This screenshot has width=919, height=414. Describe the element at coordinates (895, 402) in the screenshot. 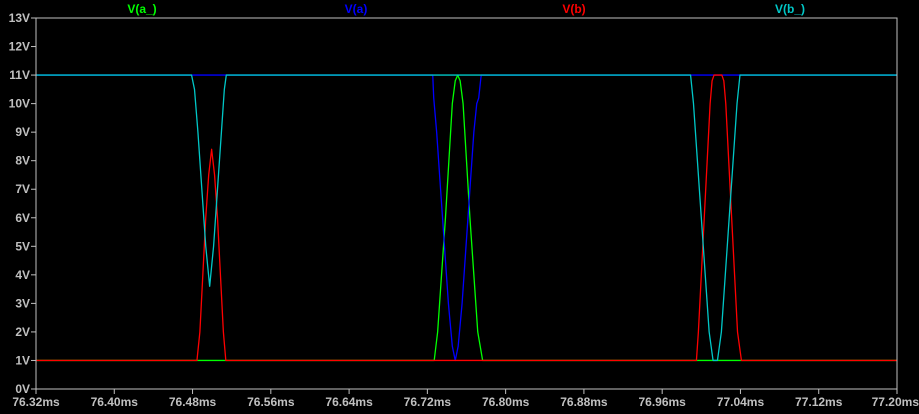

I see `x-tick-label: 77.20ms` at that location.